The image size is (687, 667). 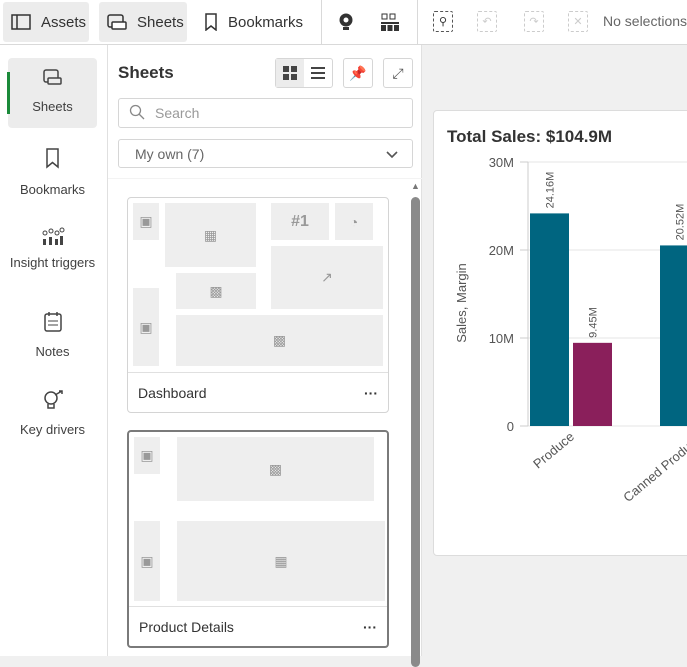 What do you see at coordinates (279, 340) in the screenshot?
I see `combo-chart-tile-icon: ▩` at bounding box center [279, 340].